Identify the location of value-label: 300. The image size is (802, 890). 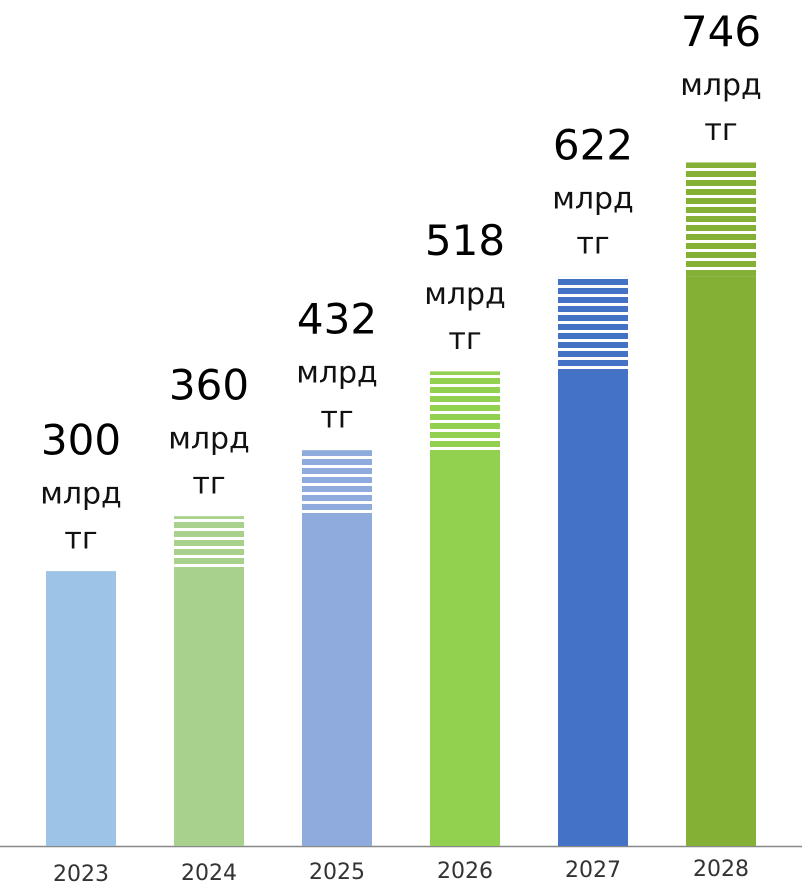
(81, 440).